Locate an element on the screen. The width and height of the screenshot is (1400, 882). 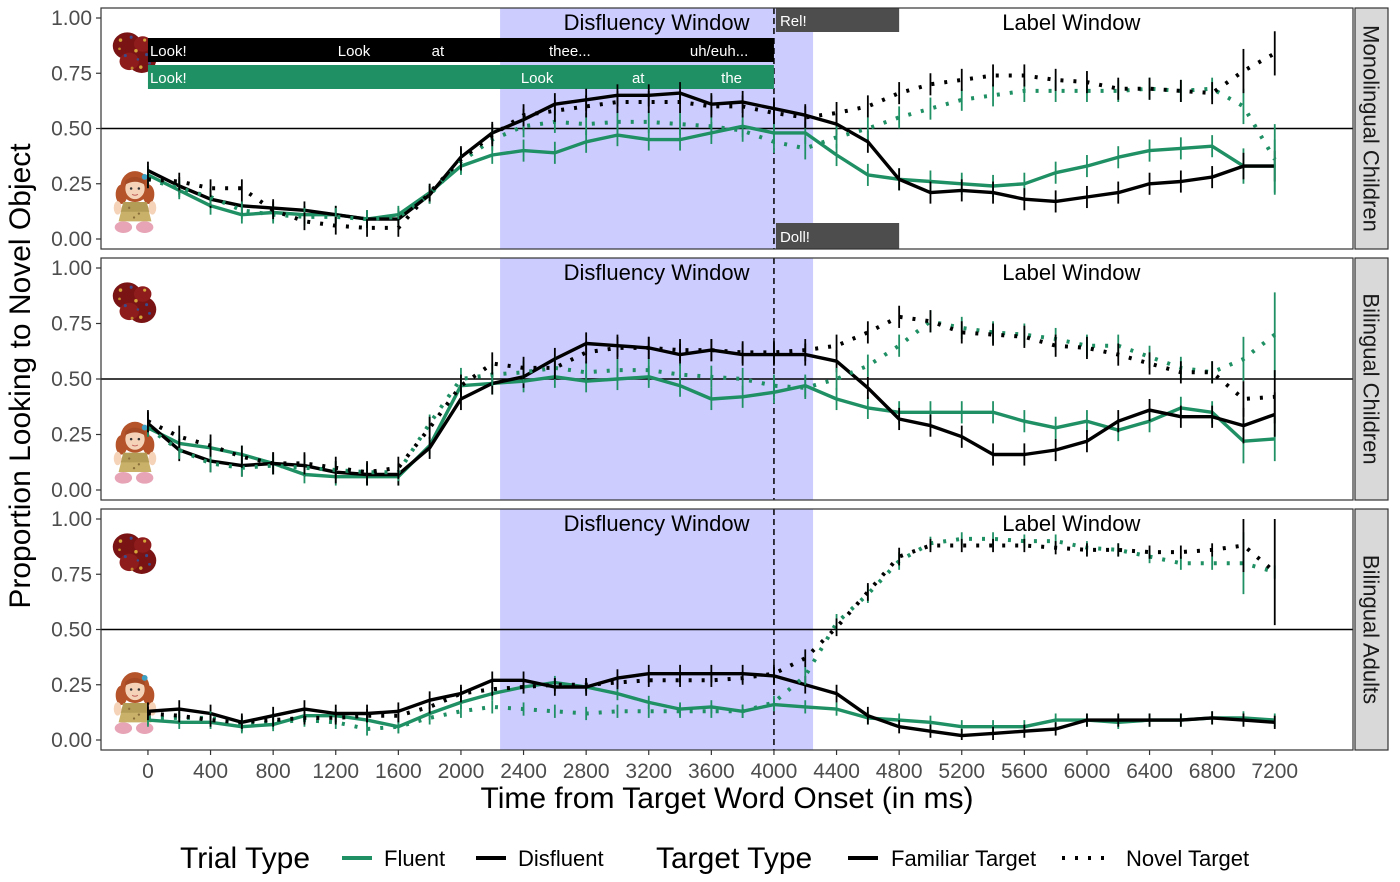
y-axis-title: Proportion Looking to Novel Object is located at coordinates (20, 376).